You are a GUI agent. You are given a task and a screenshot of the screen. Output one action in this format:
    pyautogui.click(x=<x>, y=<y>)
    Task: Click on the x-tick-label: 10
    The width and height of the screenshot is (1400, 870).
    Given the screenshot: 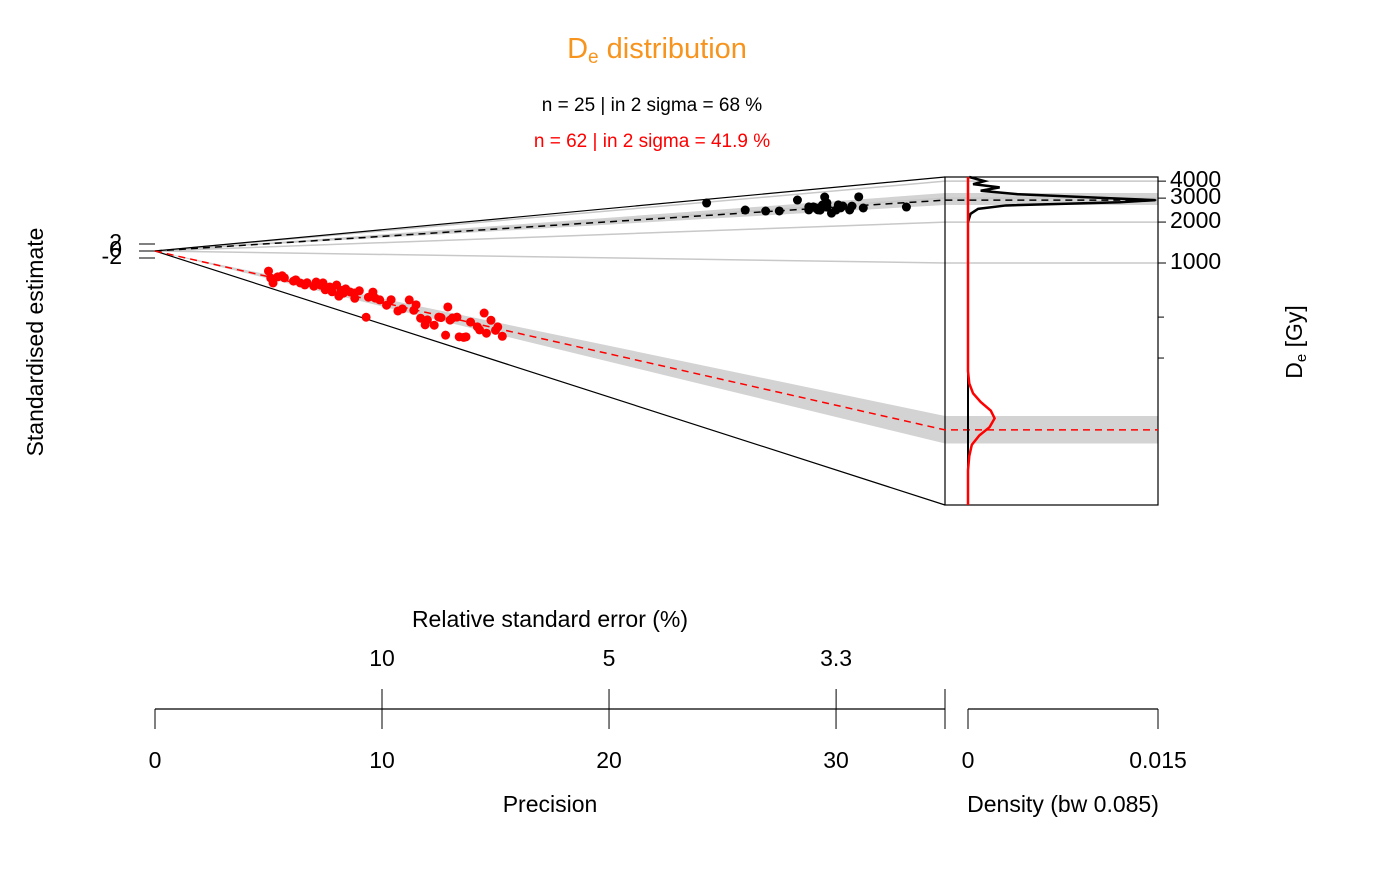 What is the action you would take?
    pyautogui.click(x=382, y=760)
    